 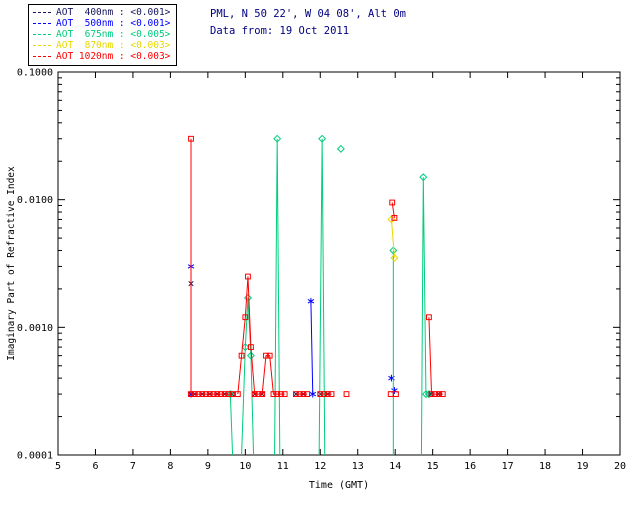 What do you see at coordinates (42, 45) in the screenshot?
I see `legend-line-sample-870nm` at bounding box center [42, 45].